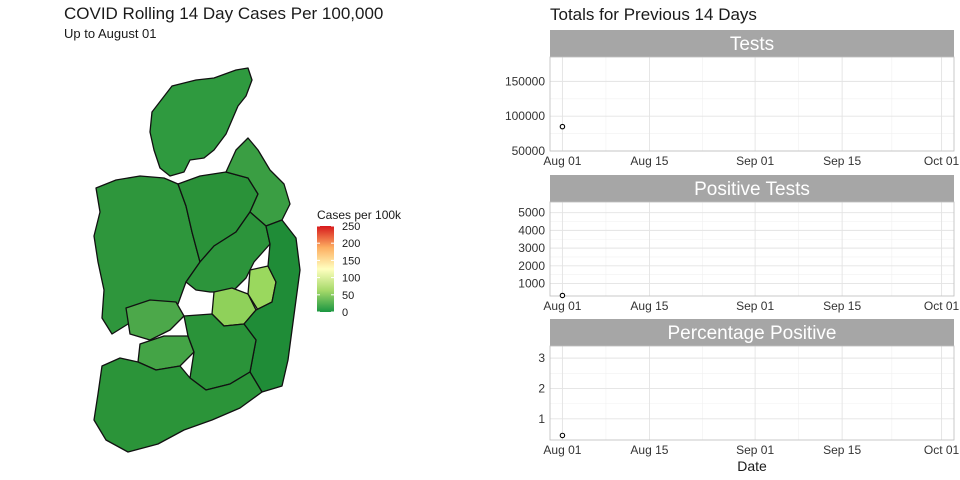 The height and width of the screenshot is (480, 960). I want to click on county-northeast, so click(258, 182).